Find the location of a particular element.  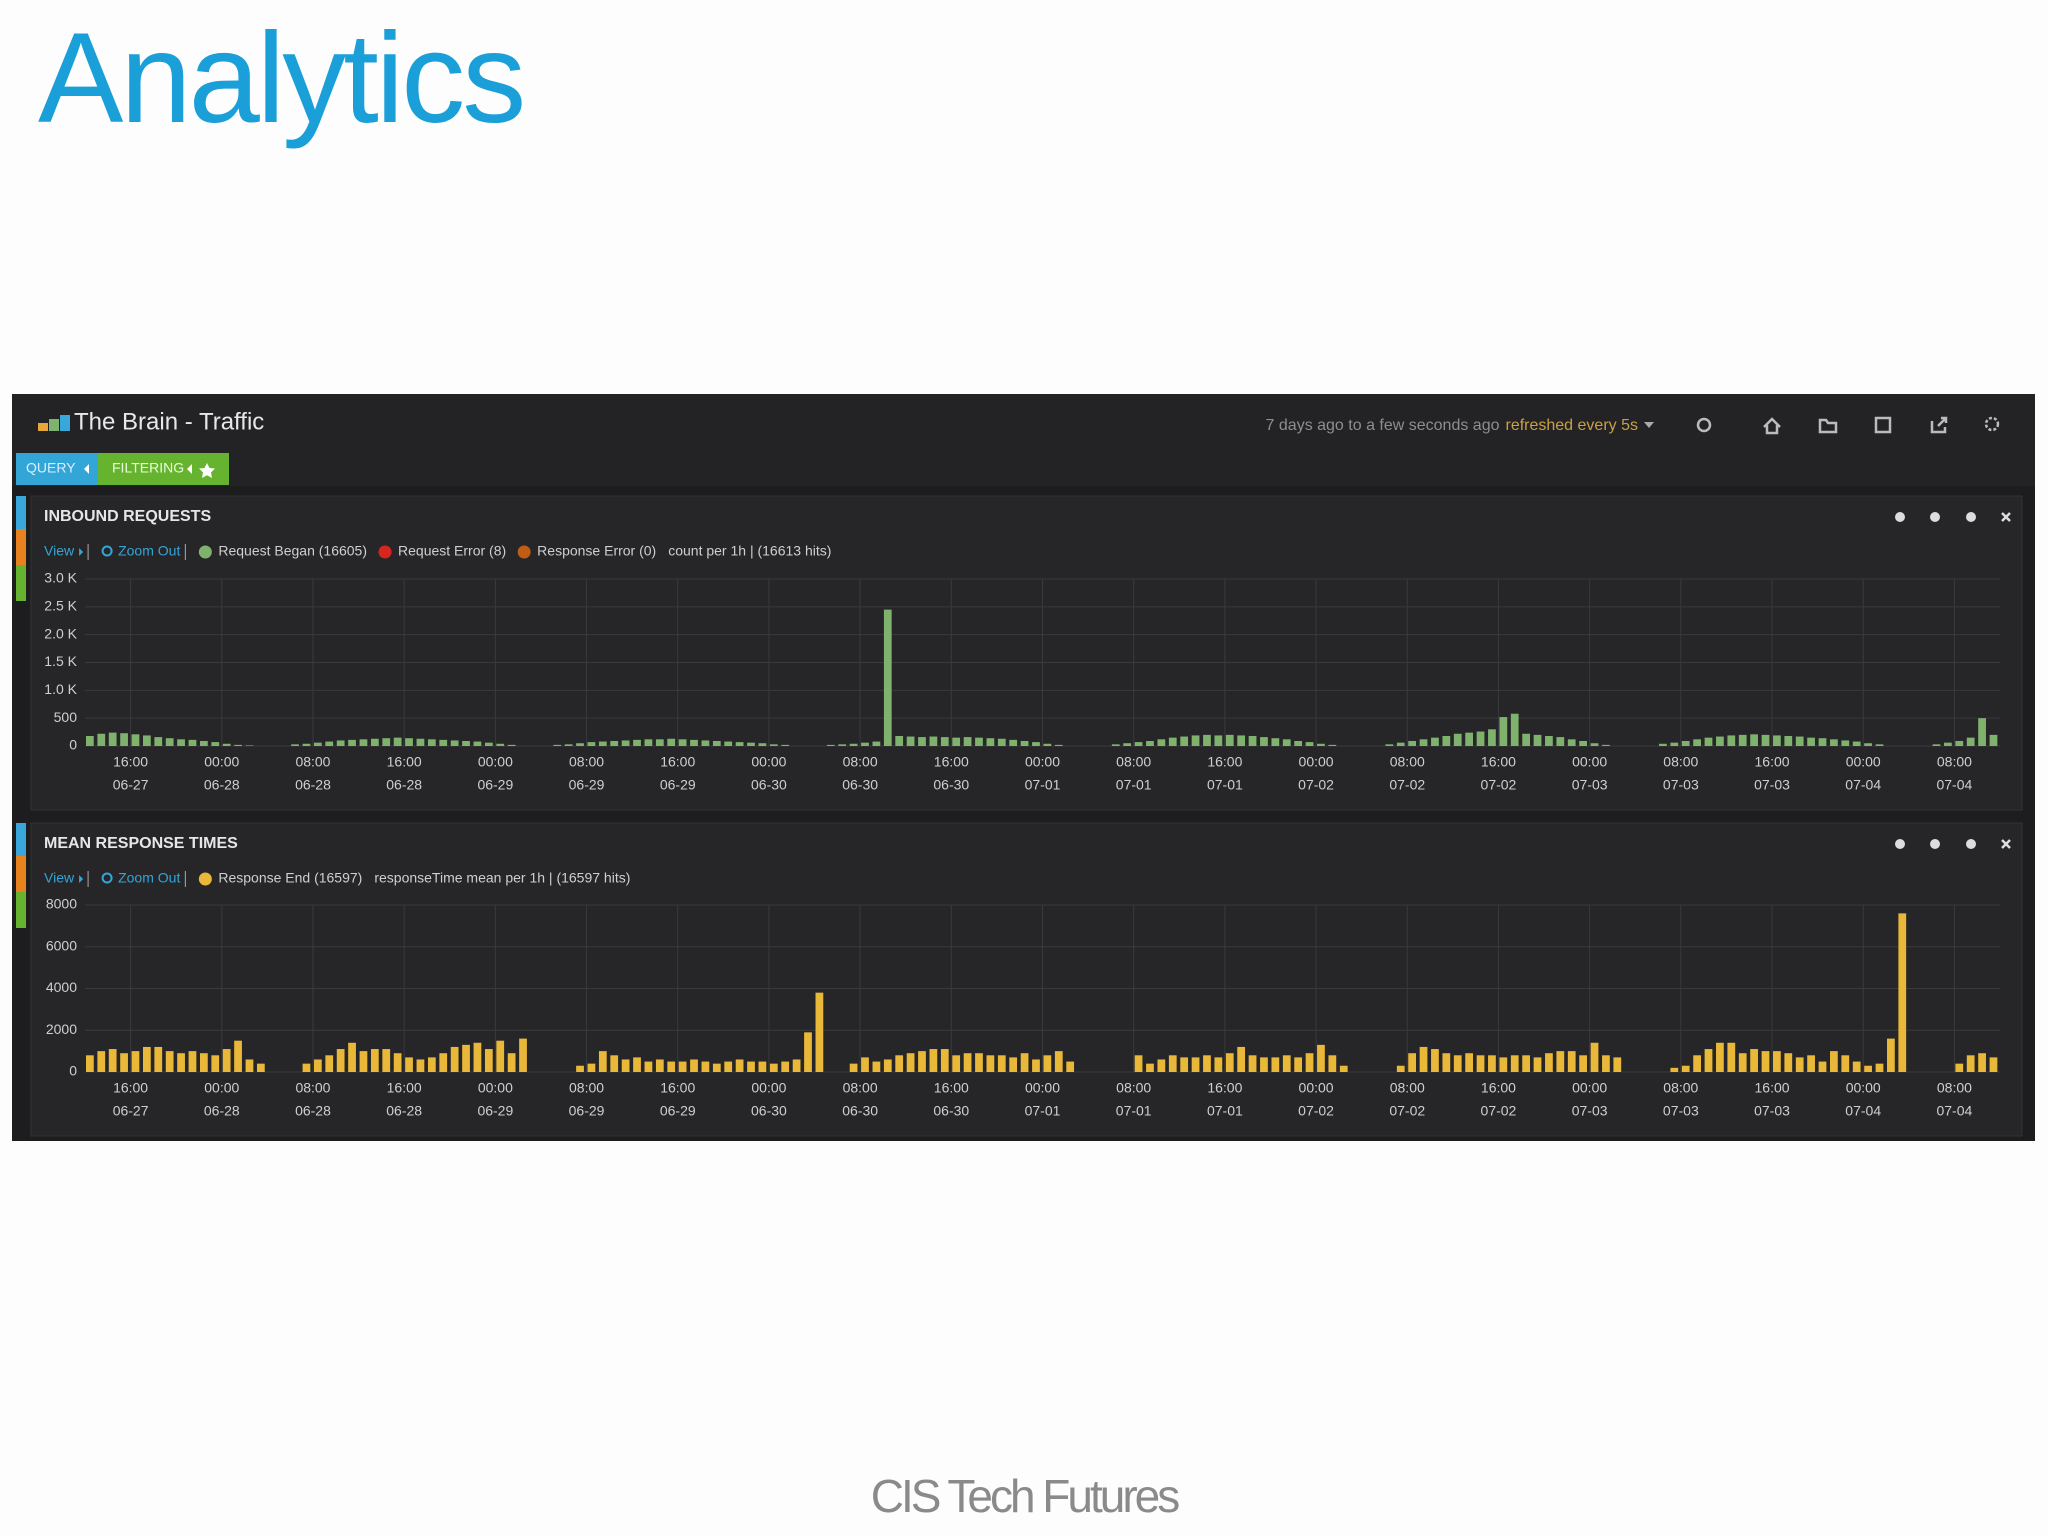

x-tick-label: 08:00 is located at coordinates (586, 1088).